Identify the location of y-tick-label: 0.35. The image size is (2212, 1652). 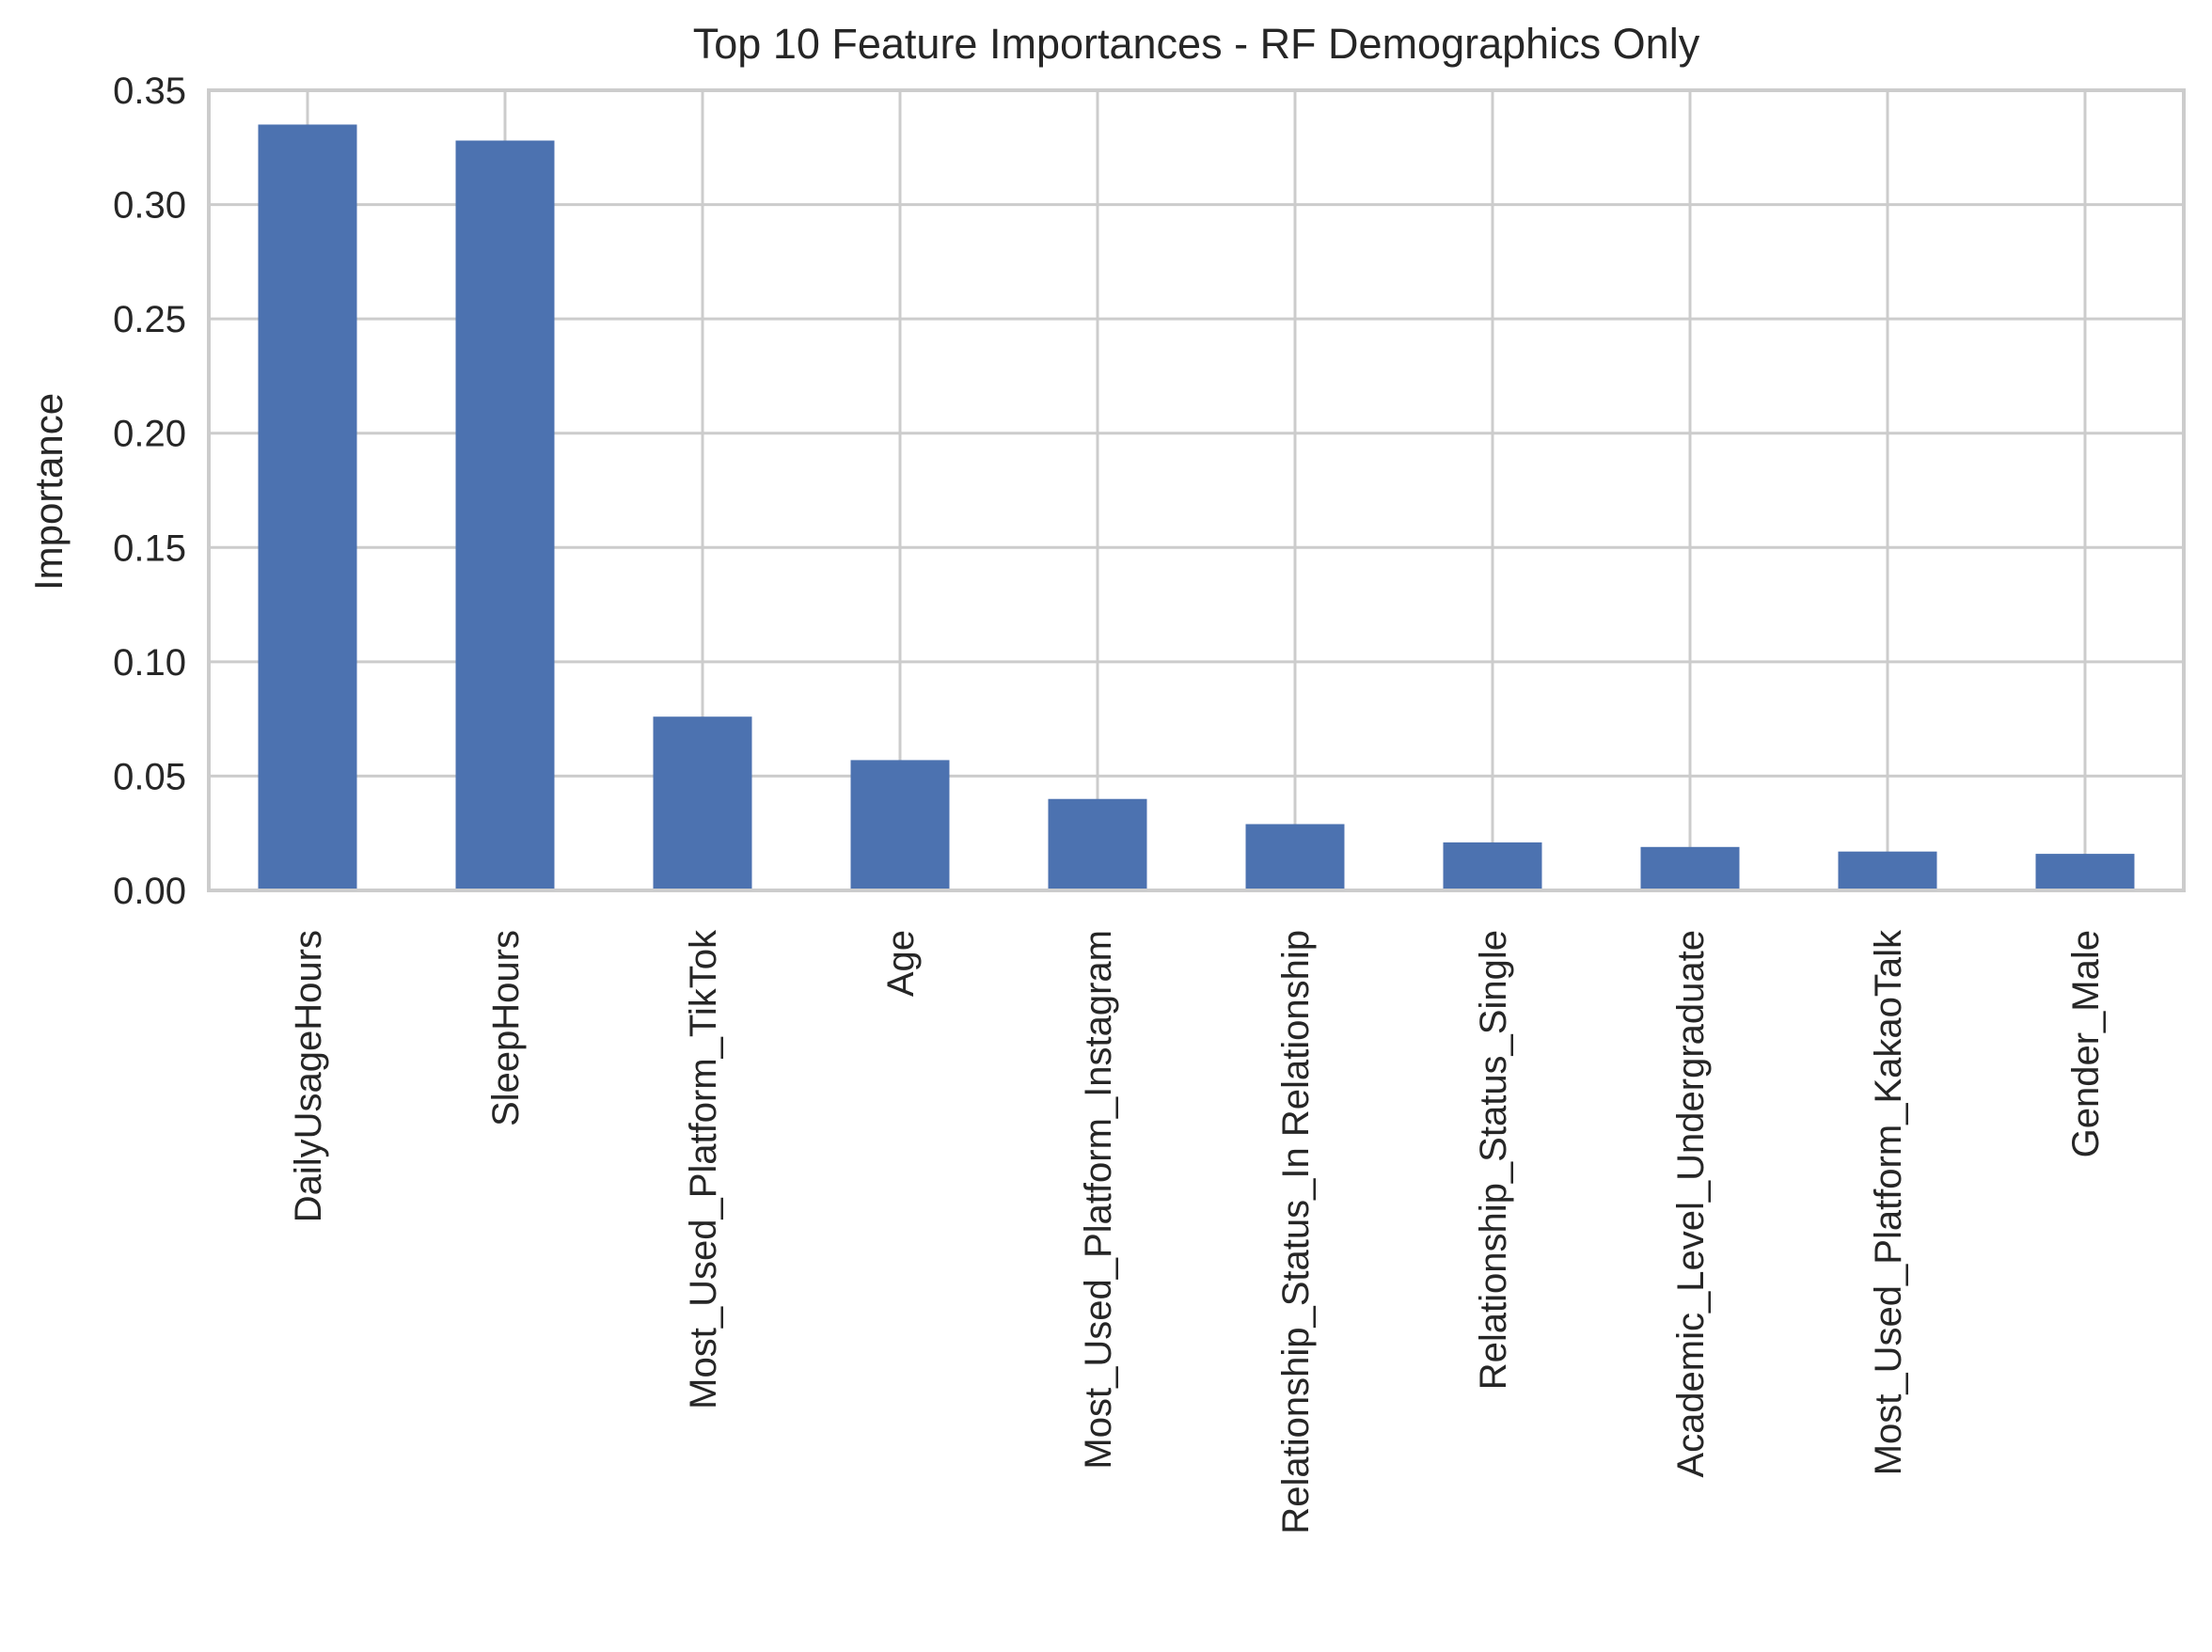
(149, 92).